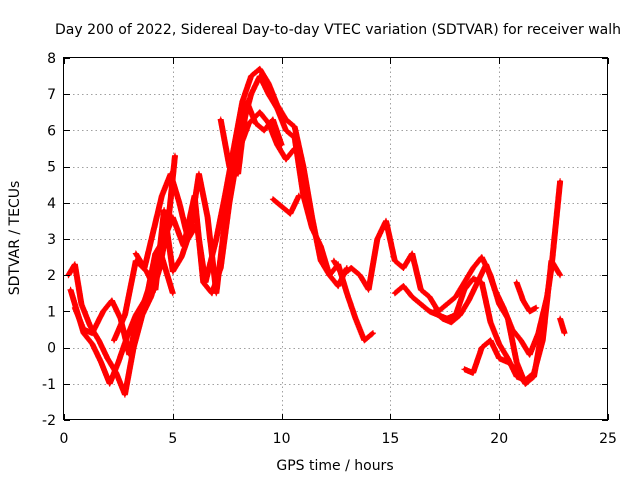  I want to click on y-tick-label: 1, so click(51, 312).